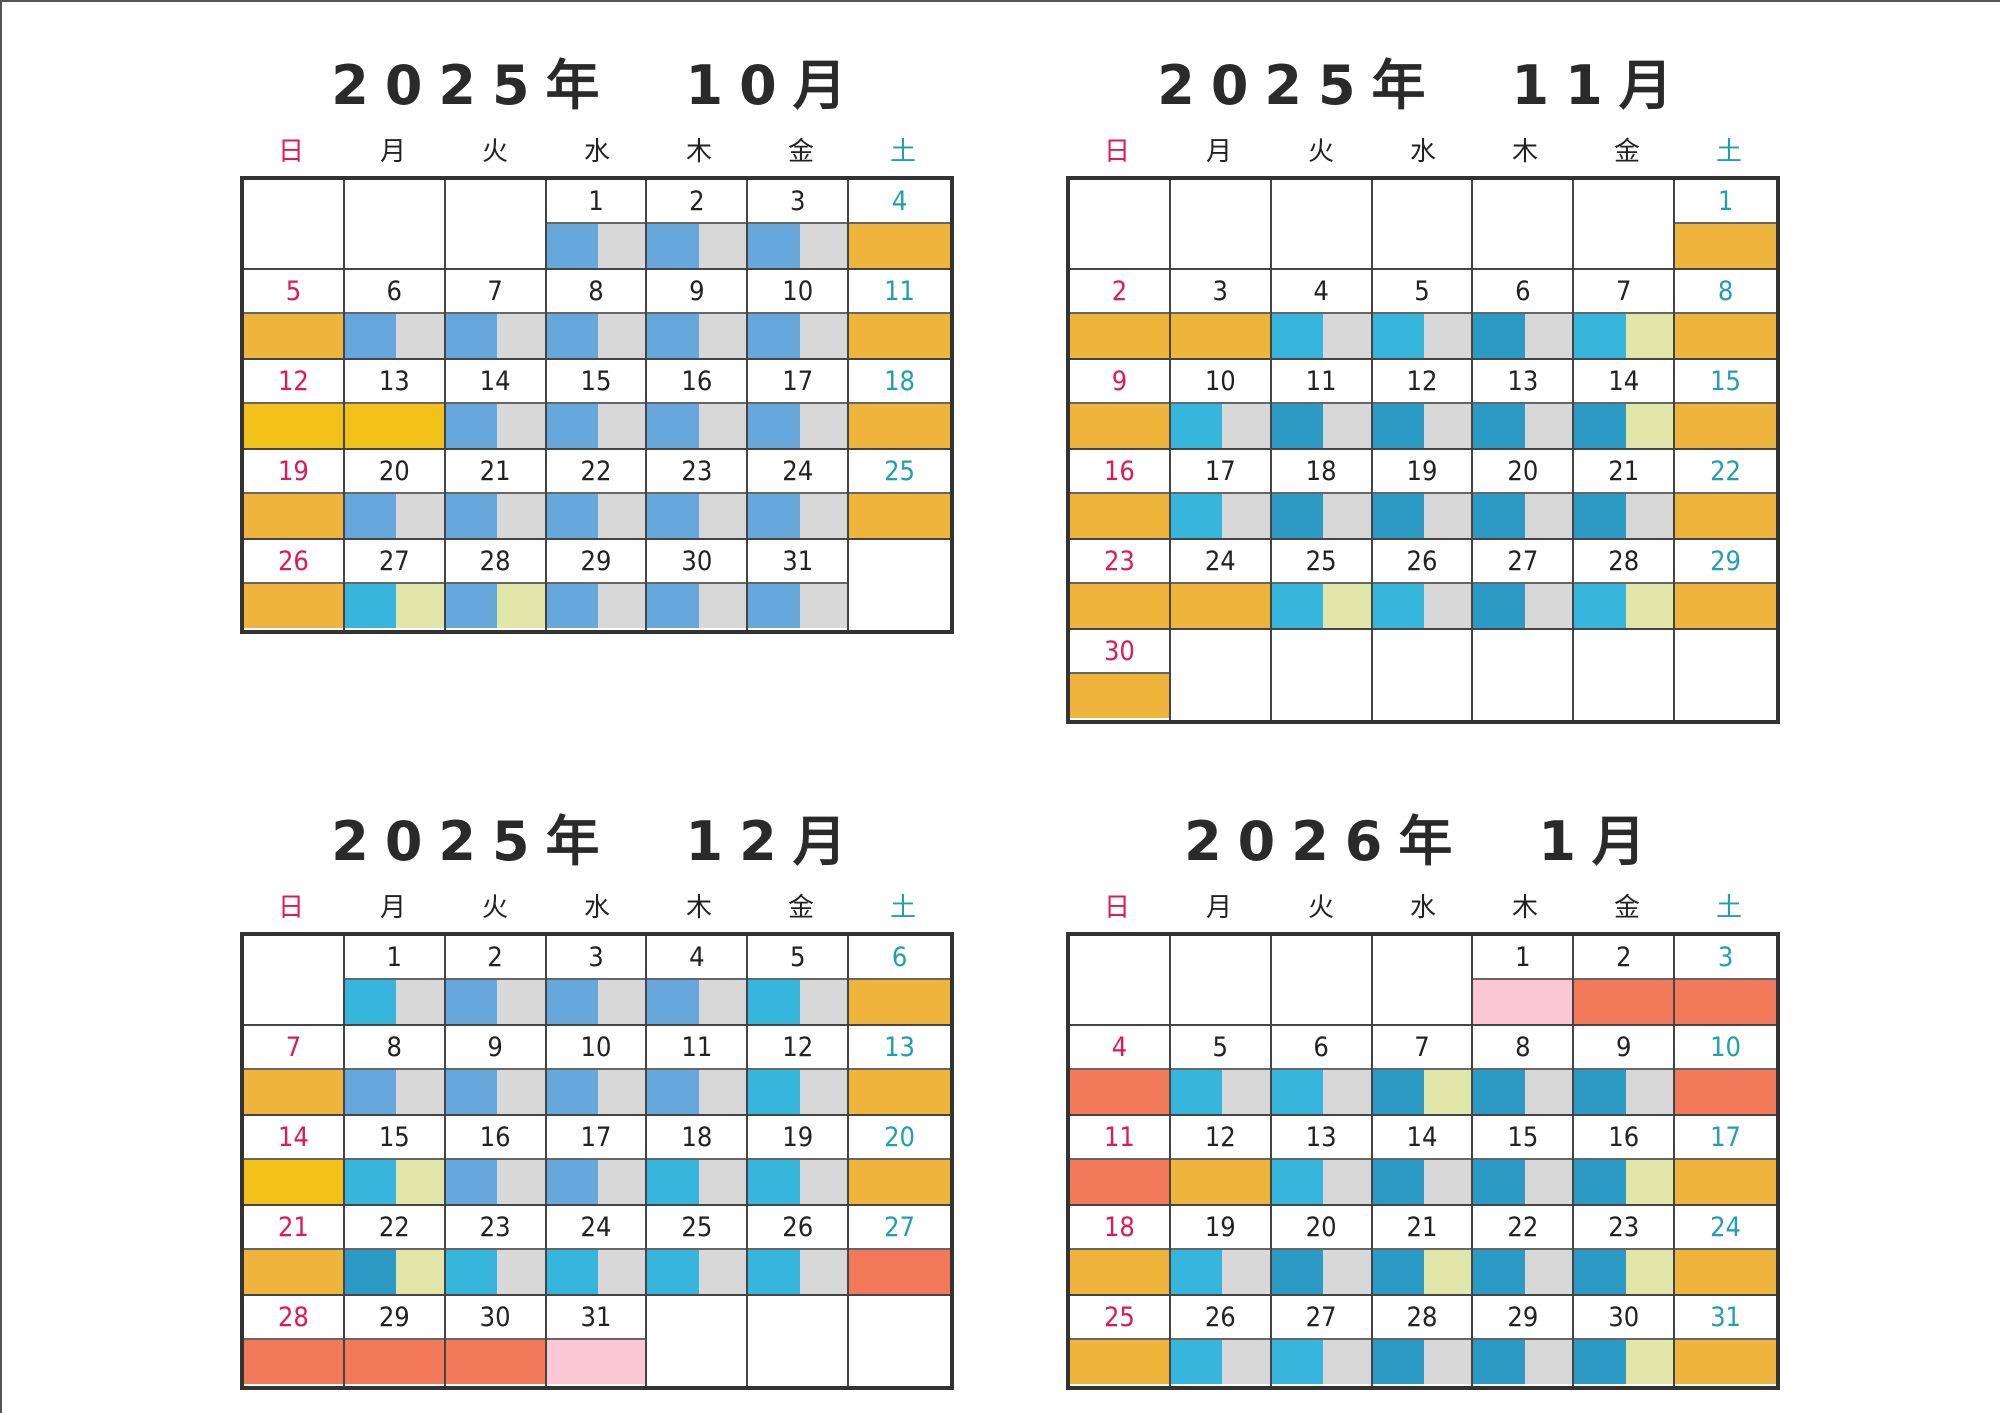 Image resolution: width=2000 pixels, height=1413 pixels. What do you see at coordinates (899, 981) in the screenshot?
I see `day-cell: 6` at bounding box center [899, 981].